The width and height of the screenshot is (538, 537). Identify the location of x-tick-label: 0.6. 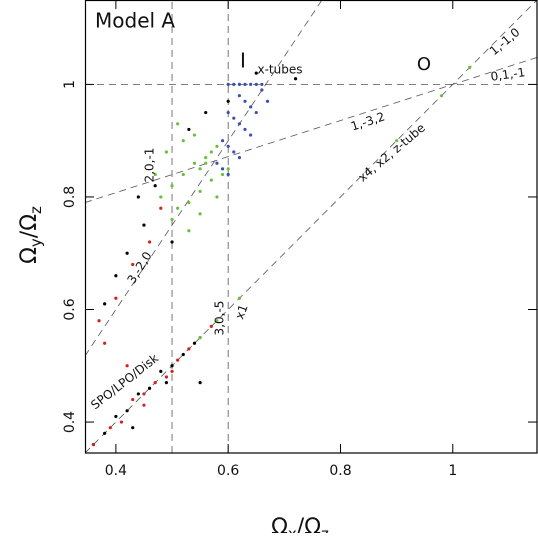
(228, 471).